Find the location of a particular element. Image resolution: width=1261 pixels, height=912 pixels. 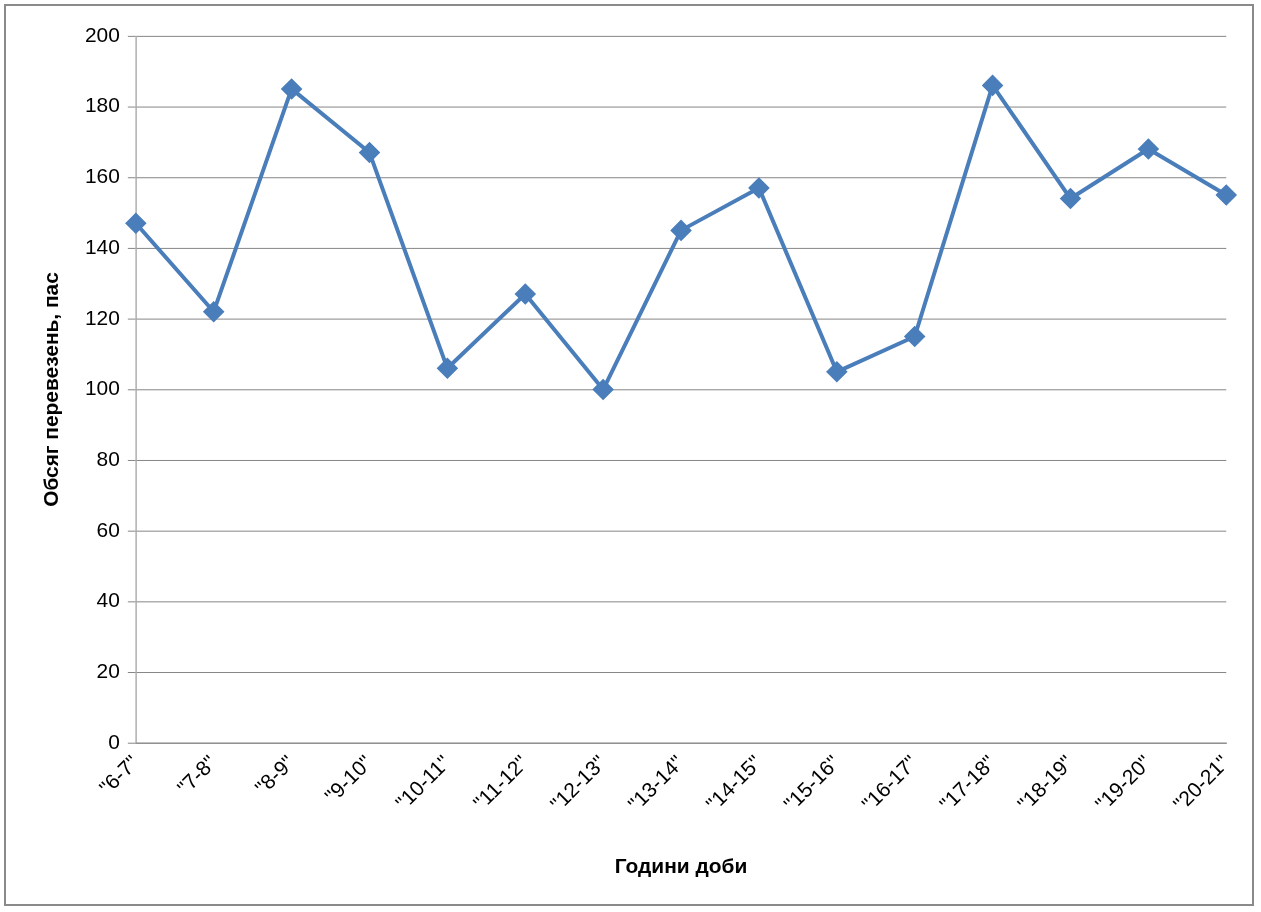

y-tick-label: 160 is located at coordinates (102, 176).